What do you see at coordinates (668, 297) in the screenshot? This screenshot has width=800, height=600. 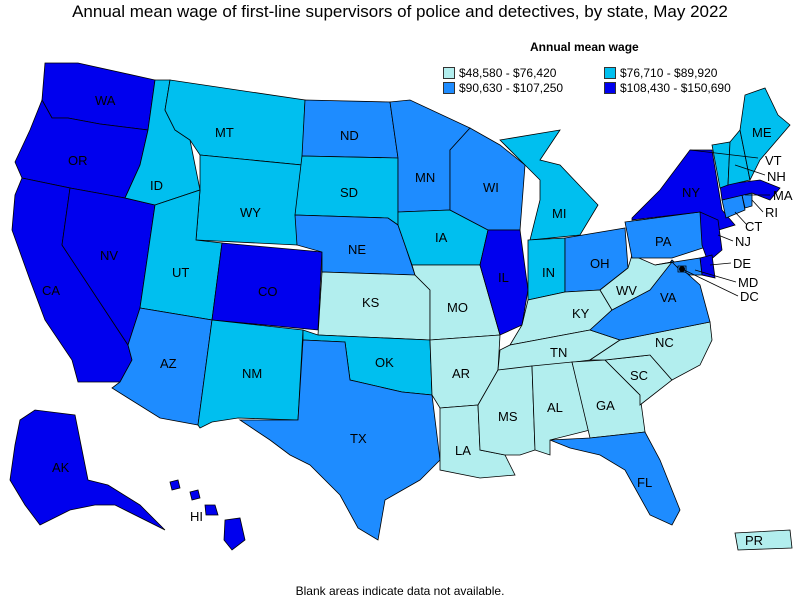 I see `label-va: VA` at bounding box center [668, 297].